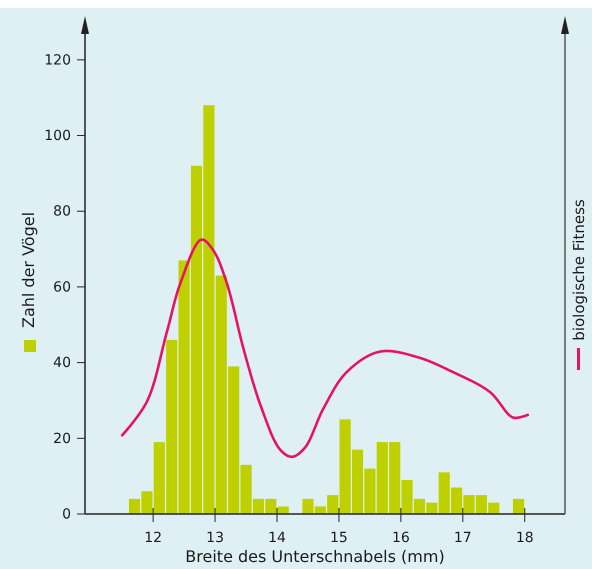 This screenshot has height=569, width=592. I want to click on y2-axis-title: biologische Fitness, so click(579, 270).